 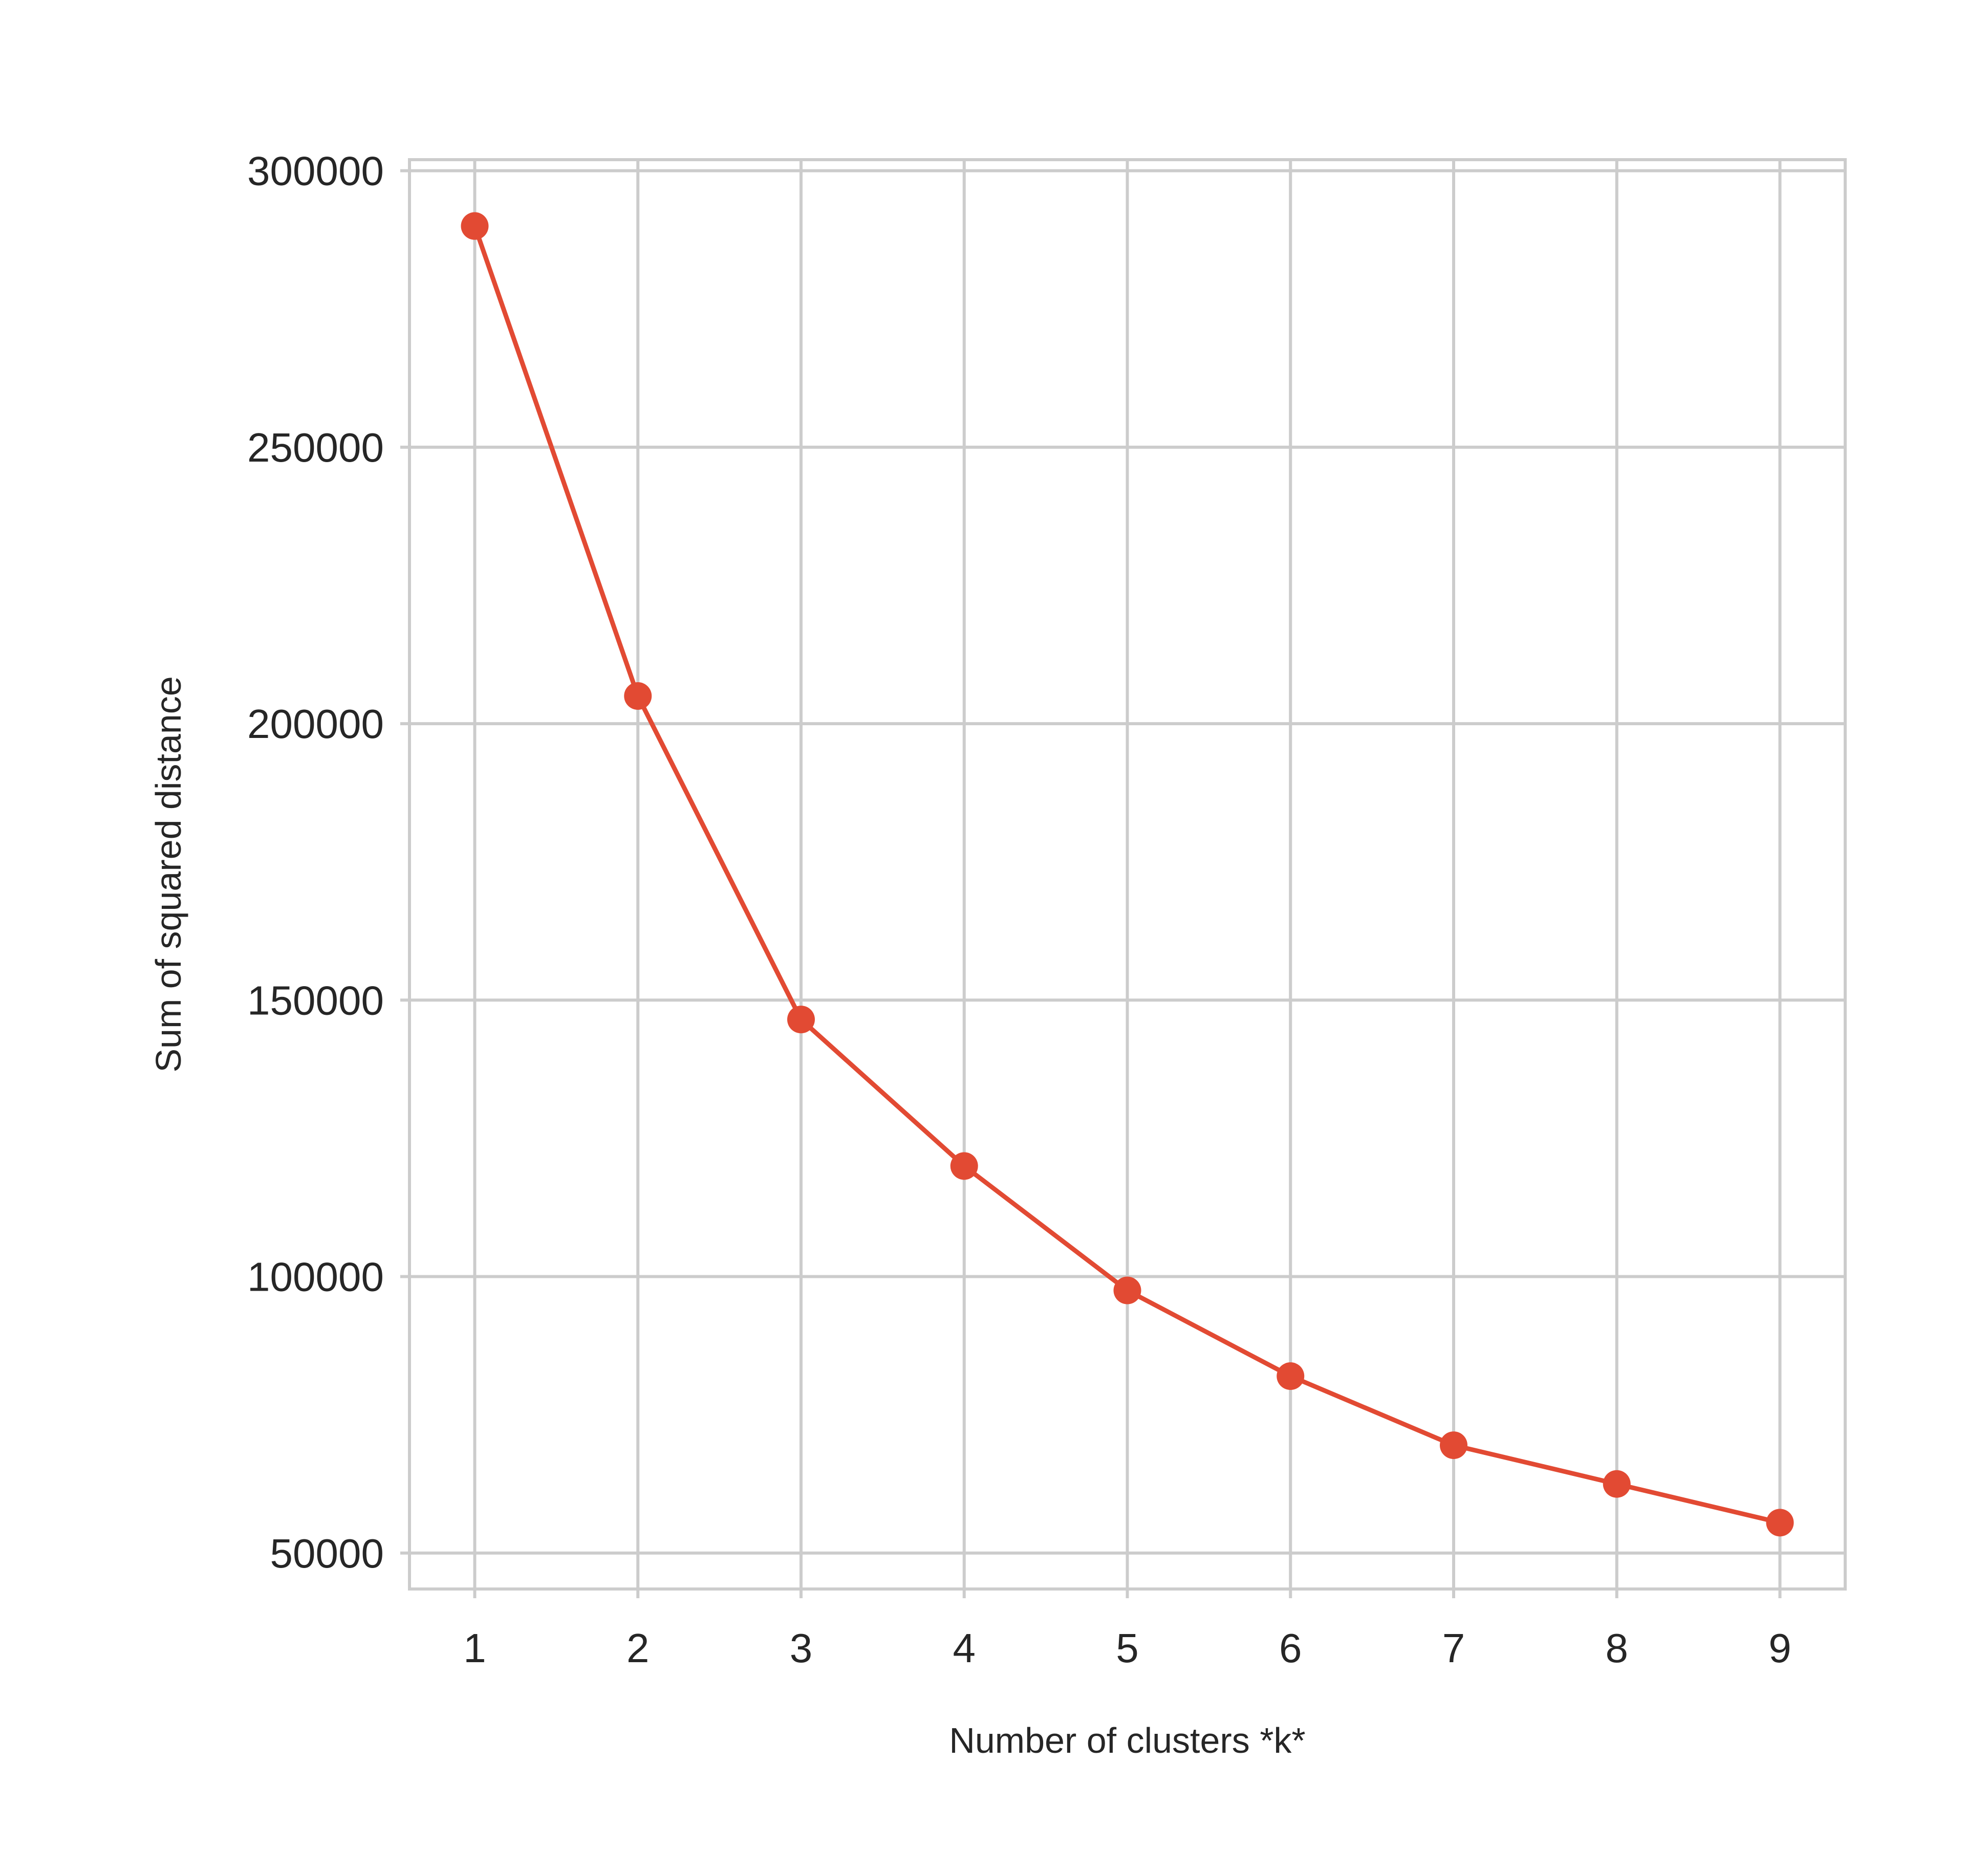 What do you see at coordinates (1453, 1648) in the screenshot?
I see `x-tick-label: 7` at bounding box center [1453, 1648].